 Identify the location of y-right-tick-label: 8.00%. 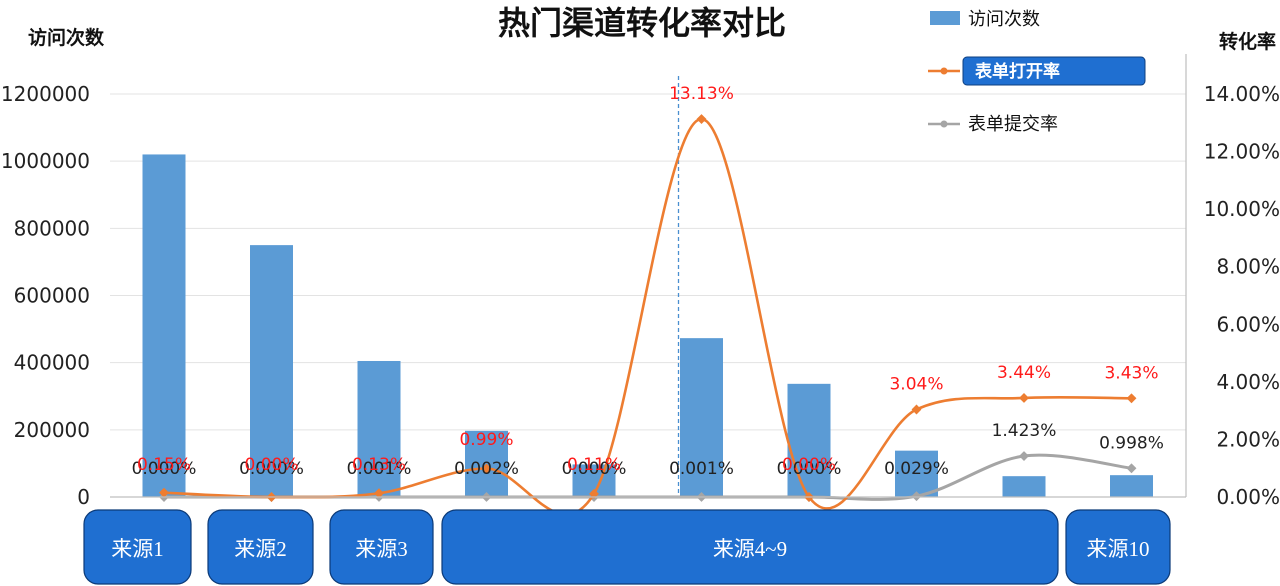
(1248, 267).